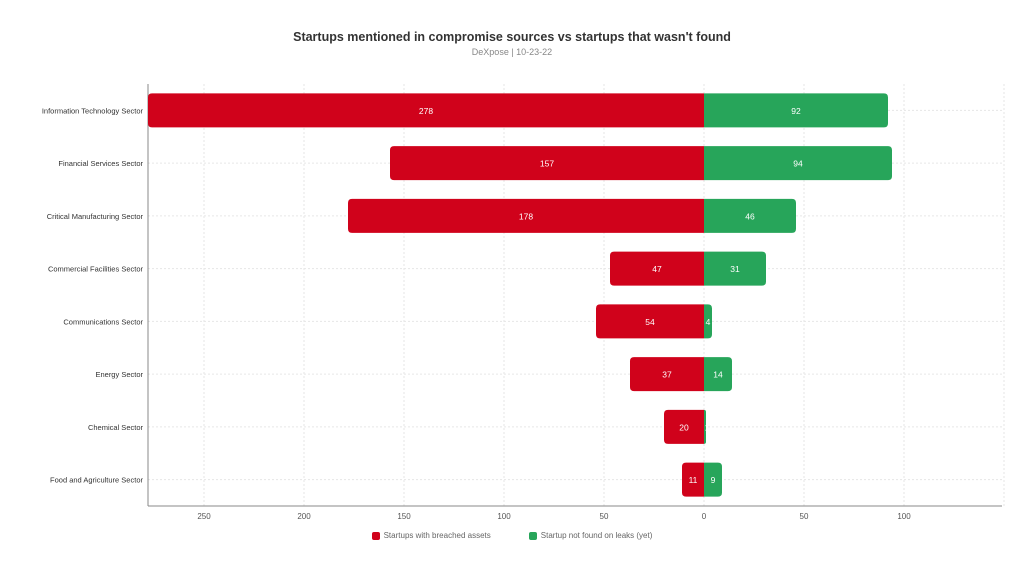 Image resolution: width=1024 pixels, height=576 pixels. I want to click on data-label-not-found: 9, so click(713, 480).